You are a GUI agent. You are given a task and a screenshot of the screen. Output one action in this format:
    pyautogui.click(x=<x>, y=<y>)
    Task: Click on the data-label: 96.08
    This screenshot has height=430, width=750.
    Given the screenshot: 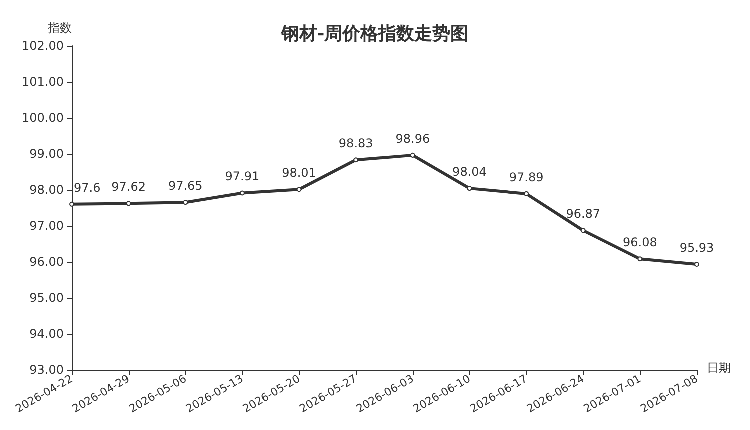 What is the action you would take?
    pyautogui.click(x=640, y=243)
    